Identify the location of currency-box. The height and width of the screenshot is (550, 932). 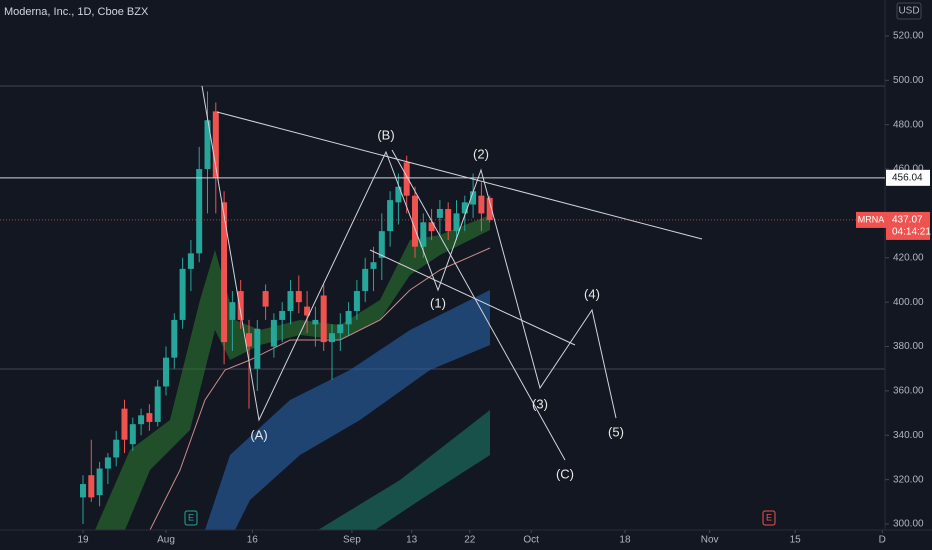
(909, 11).